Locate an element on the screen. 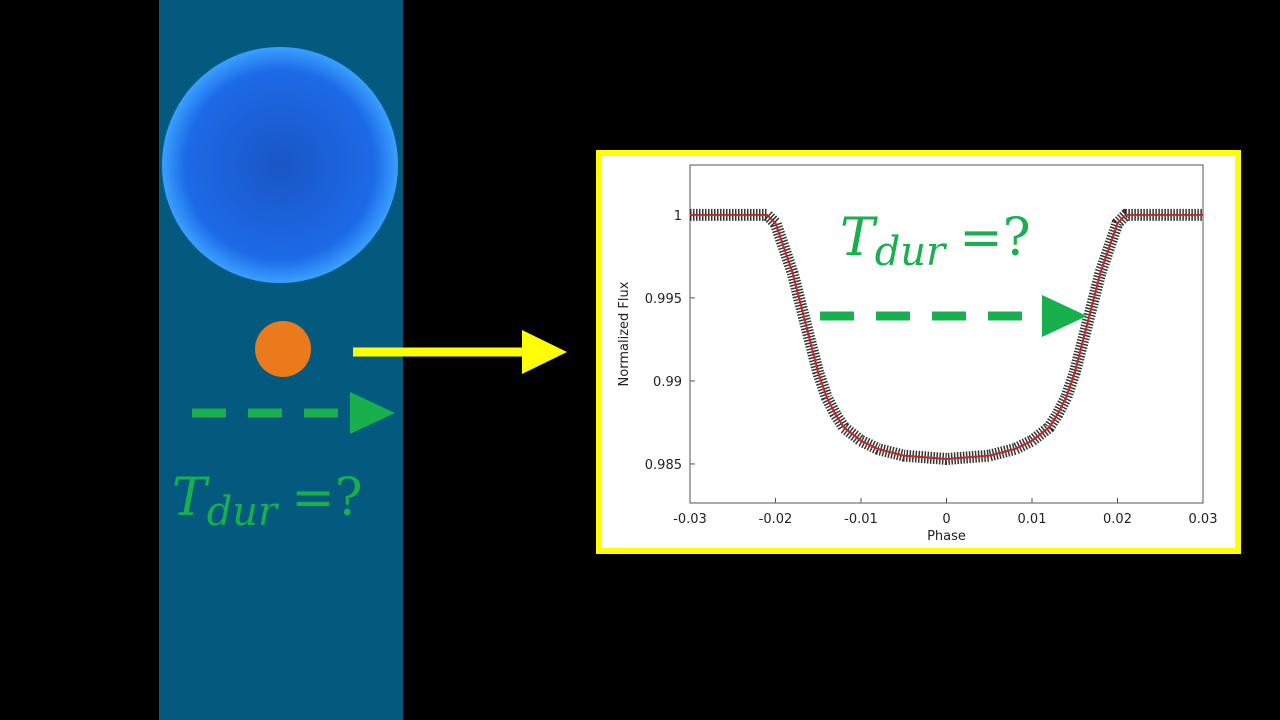  yellow-arrow is located at coordinates (460, 352).